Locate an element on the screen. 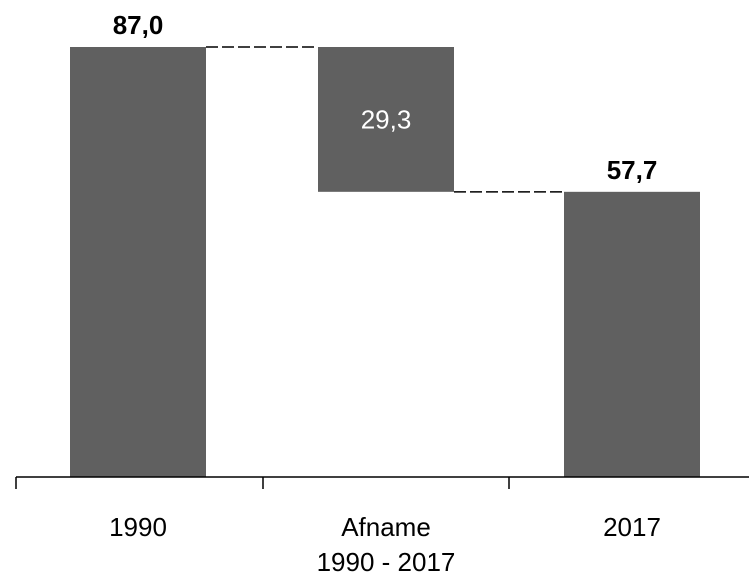 The image size is (749, 580). value-label-1: 29,3 is located at coordinates (386, 119).